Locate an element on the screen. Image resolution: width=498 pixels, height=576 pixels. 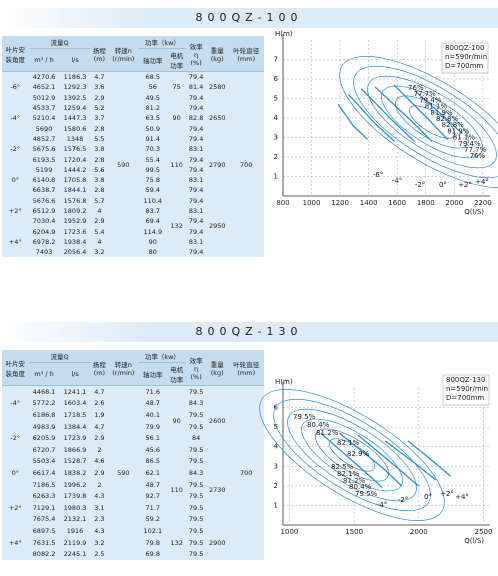
weight-cell: 2600 is located at coordinates (217, 420).